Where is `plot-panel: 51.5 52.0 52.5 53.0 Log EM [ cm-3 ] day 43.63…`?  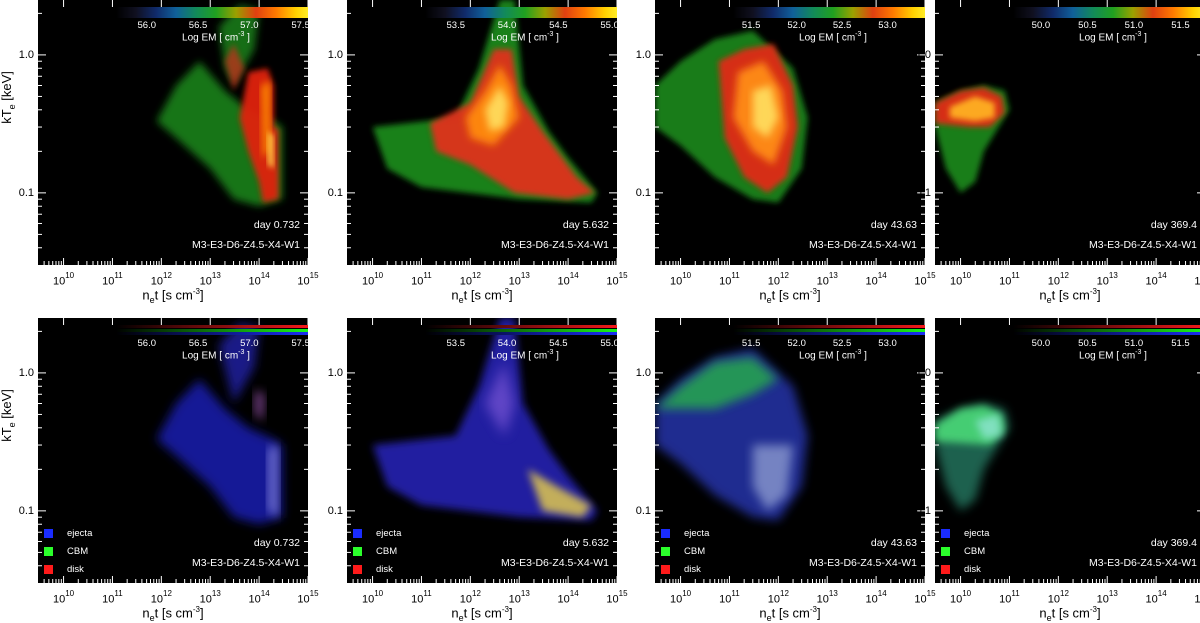 plot-panel: 51.5 52.0 52.5 53.0 Log EM [ cm-3 ] day 43.63… is located at coordinates (790, 450).